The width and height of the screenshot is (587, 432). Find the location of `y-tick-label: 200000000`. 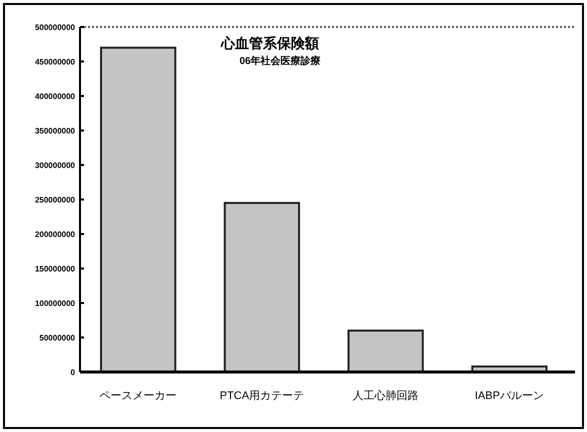

y-tick-label: 200000000 is located at coordinates (55, 234).